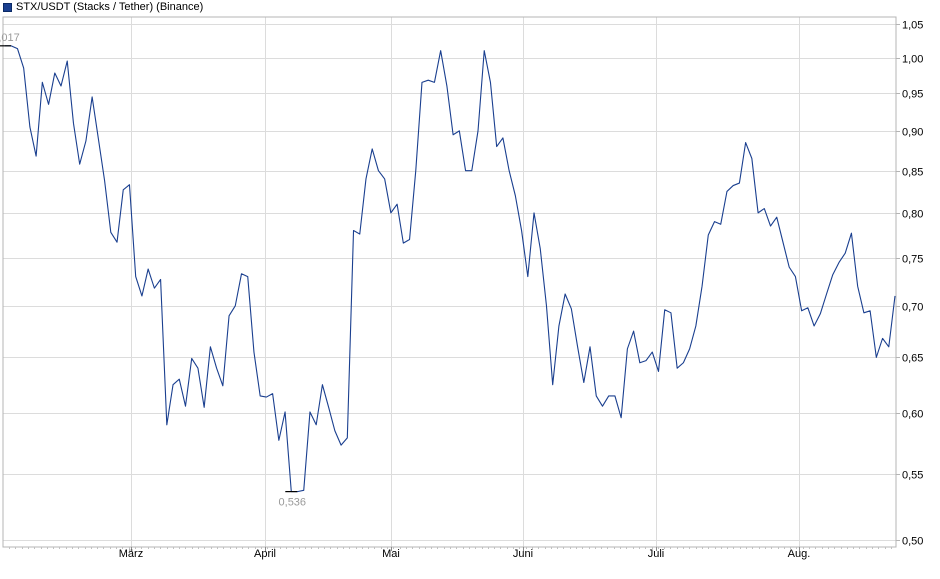 The height and width of the screenshot is (579, 940). I want to click on y-tick-label: 0,75, so click(912, 260).